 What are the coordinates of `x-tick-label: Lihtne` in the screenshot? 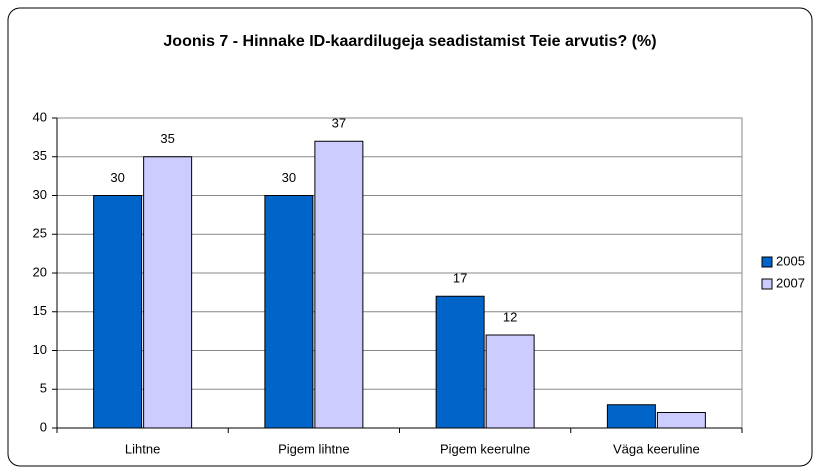 It's located at (142, 448).